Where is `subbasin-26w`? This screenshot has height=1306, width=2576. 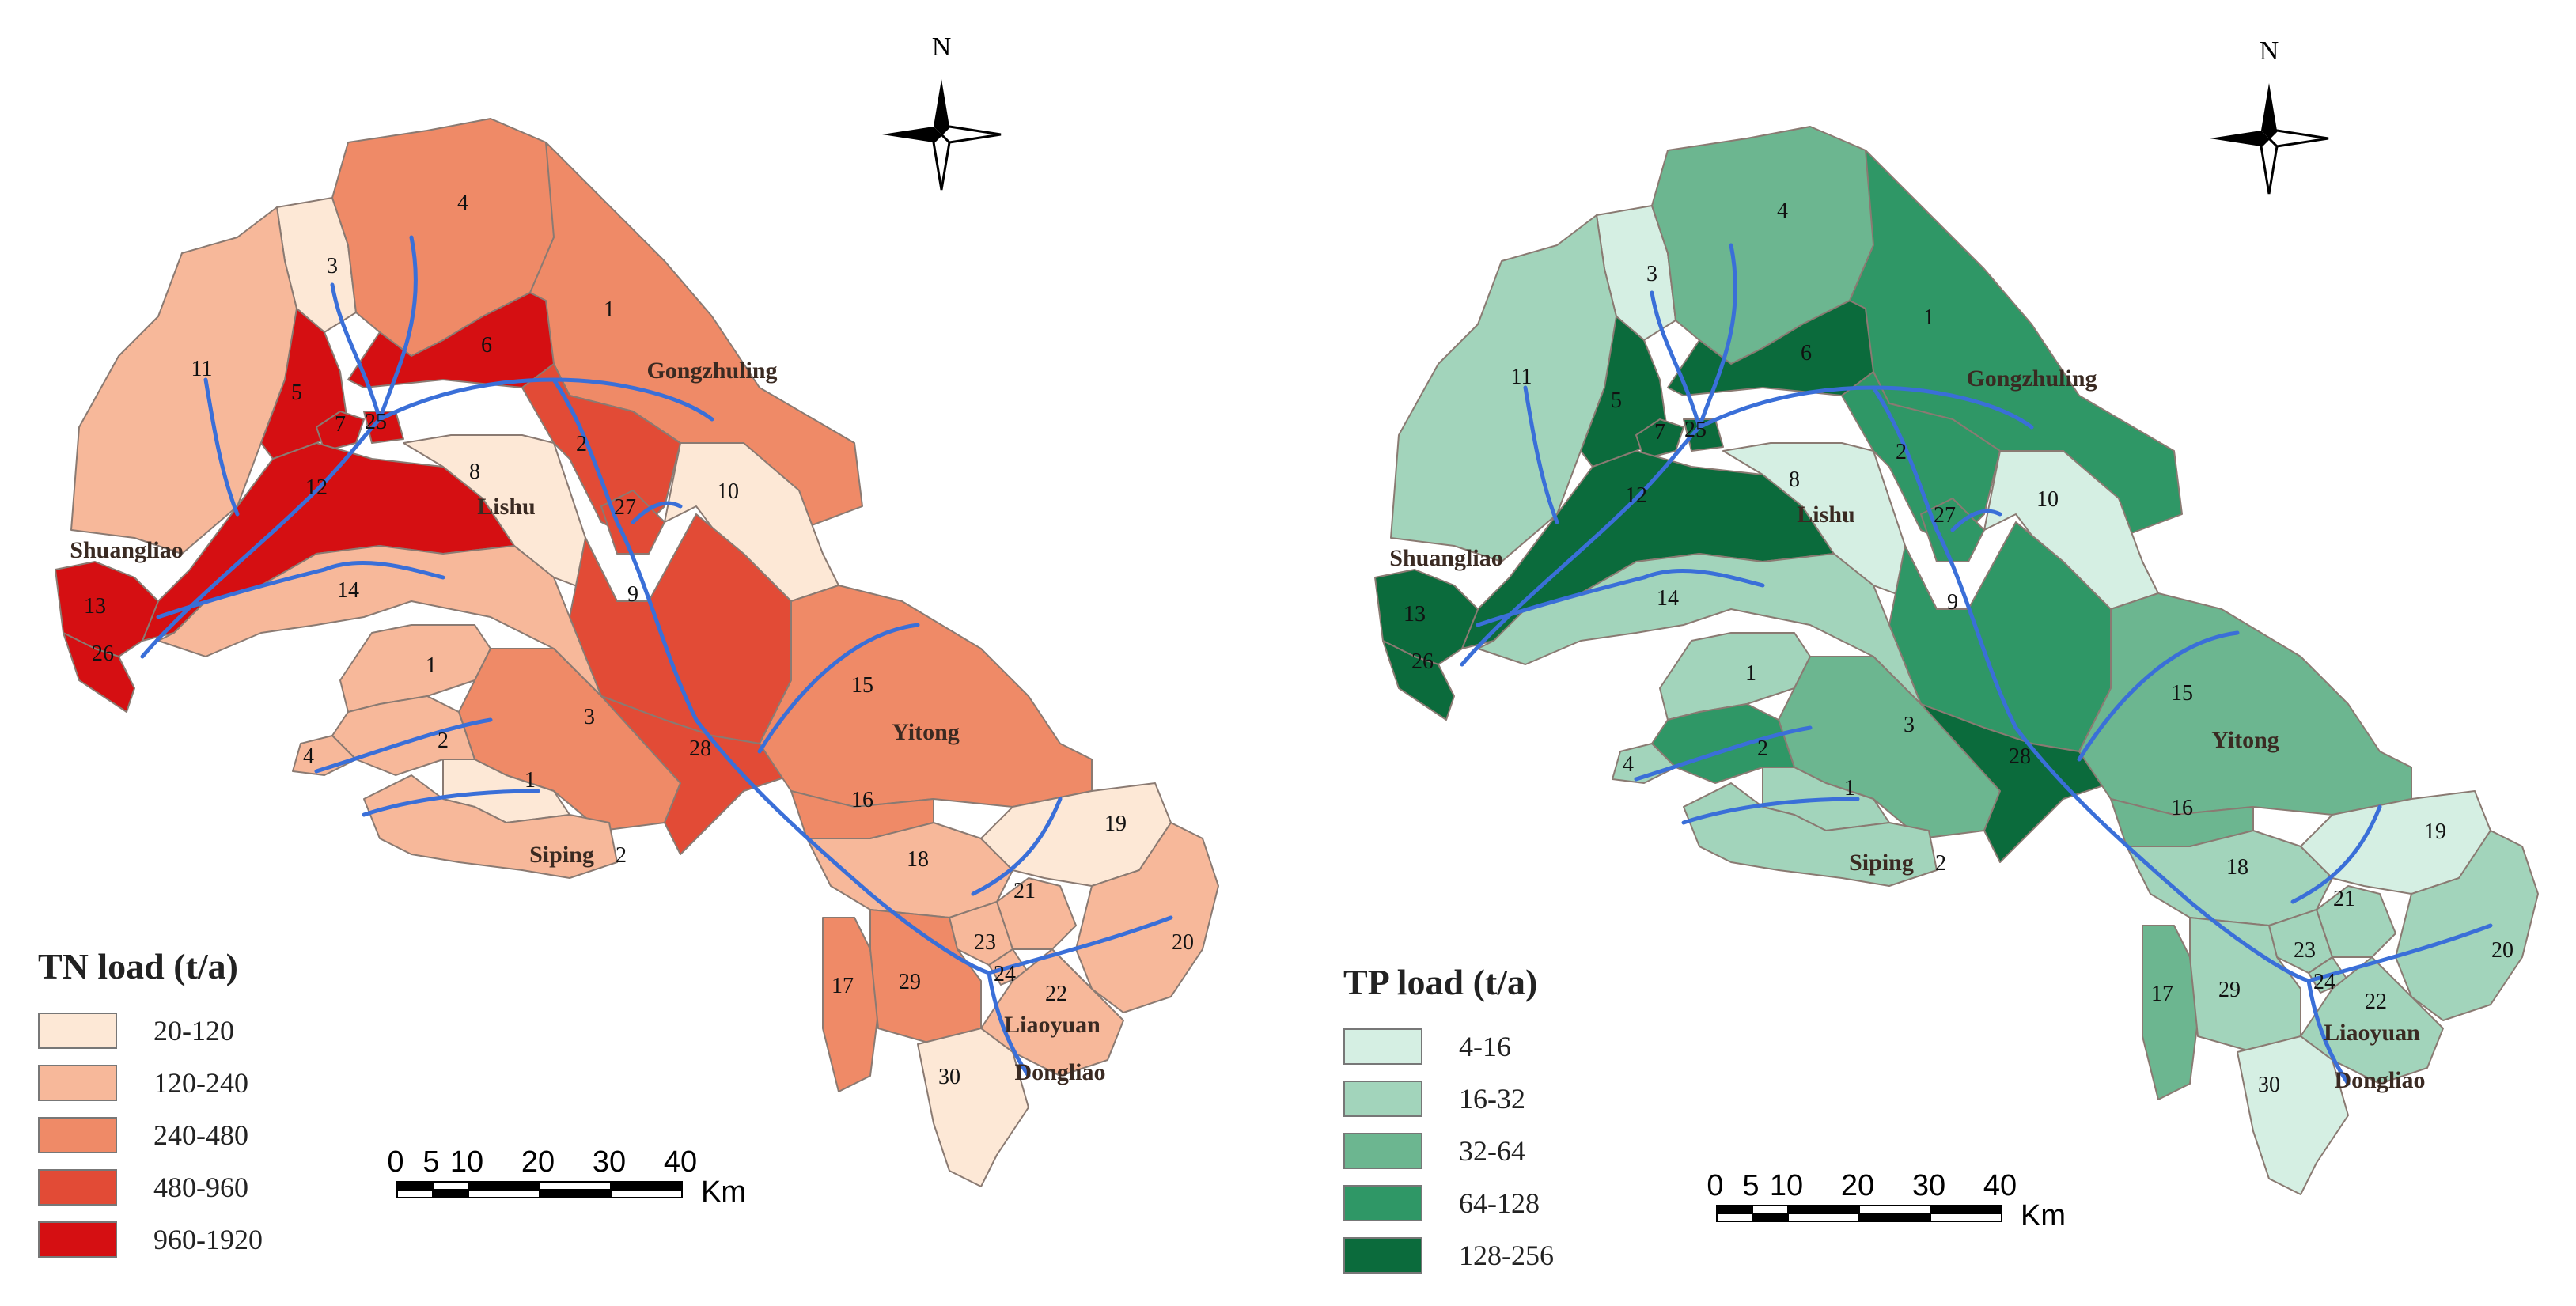 subbasin-26w is located at coordinates (1418, 680).